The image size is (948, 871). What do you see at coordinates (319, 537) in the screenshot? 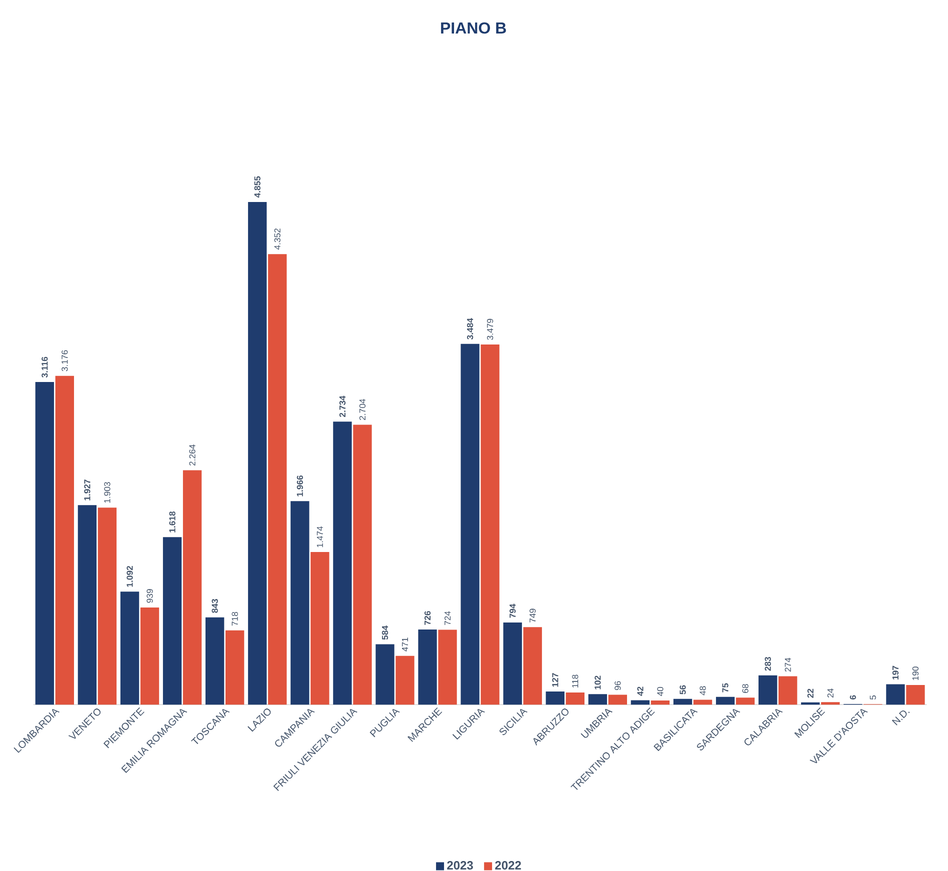
I see `data-label: 1.474` at bounding box center [319, 537].